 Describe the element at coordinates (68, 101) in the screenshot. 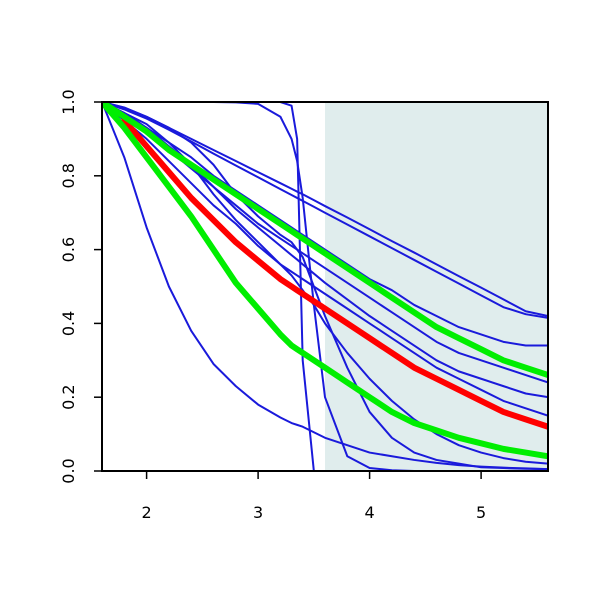

I see `y-tick-label: 1.0` at that location.